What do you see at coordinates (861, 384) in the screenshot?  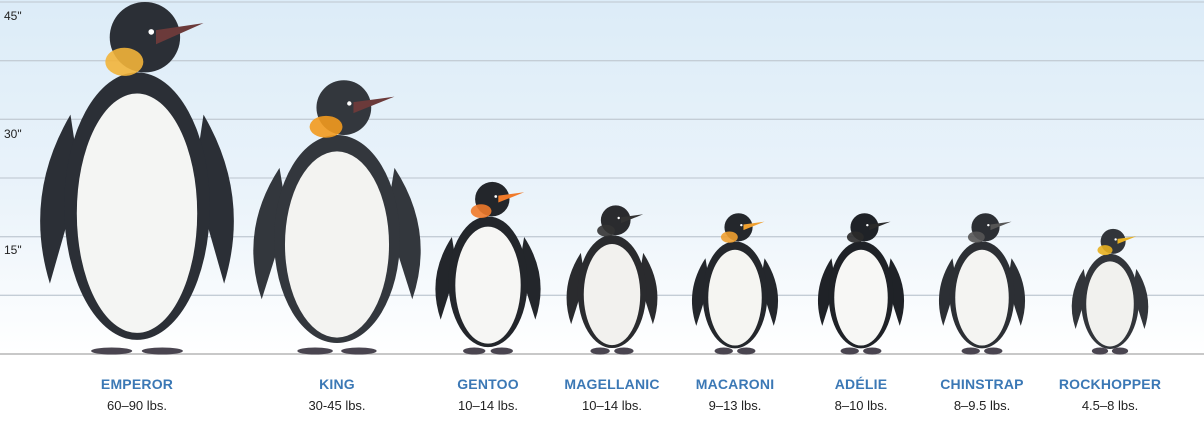 I see `label-adelie: ADÉLIE` at bounding box center [861, 384].